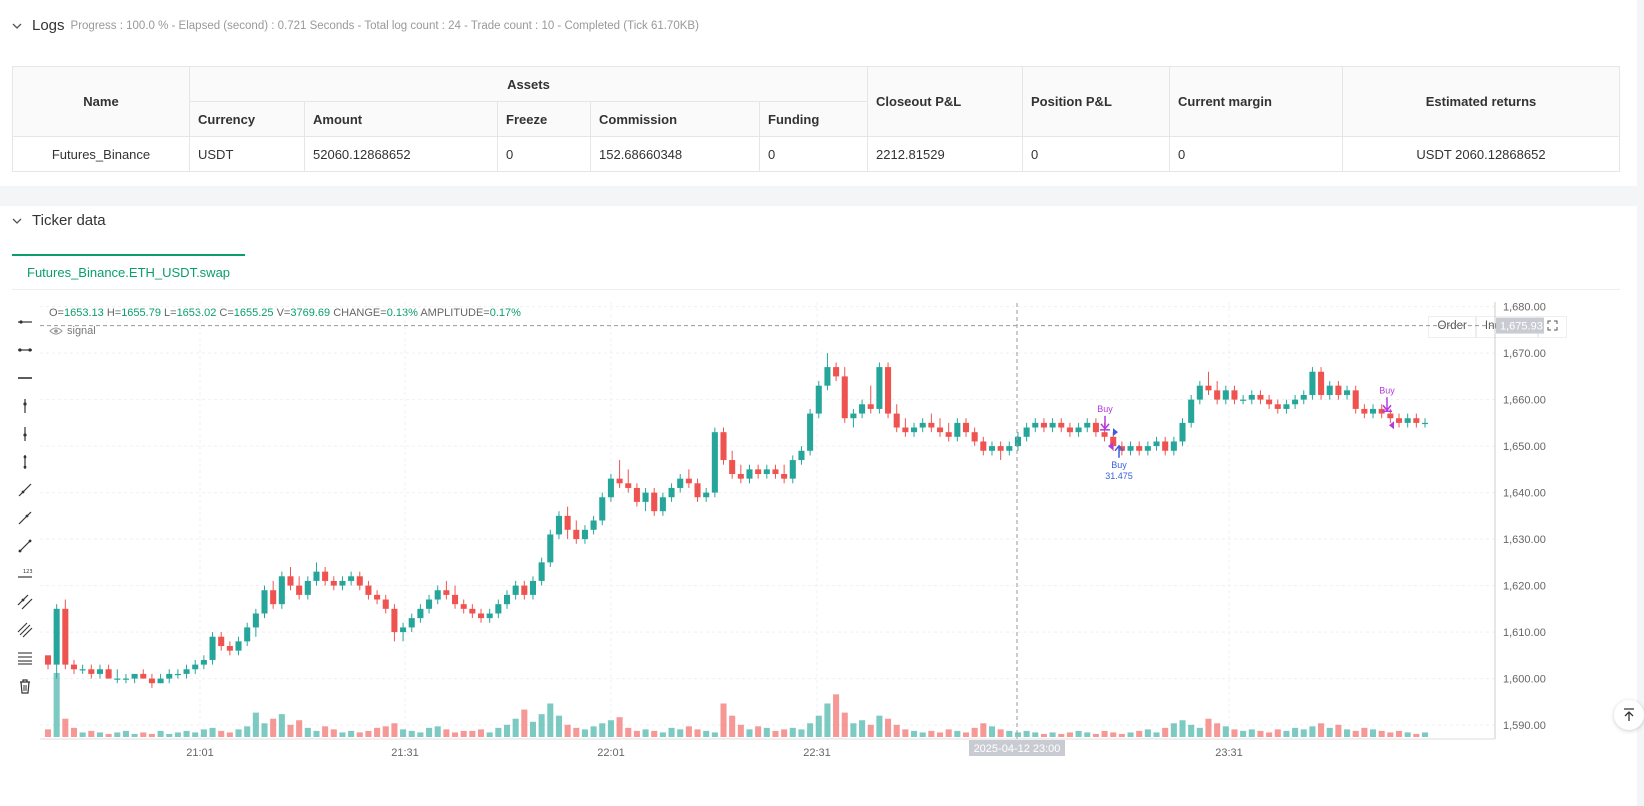 The height and width of the screenshot is (806, 1644). I want to click on tab-eth-usdt-swap: Futures_Binance.ETH_USDT.swap, so click(129, 271).